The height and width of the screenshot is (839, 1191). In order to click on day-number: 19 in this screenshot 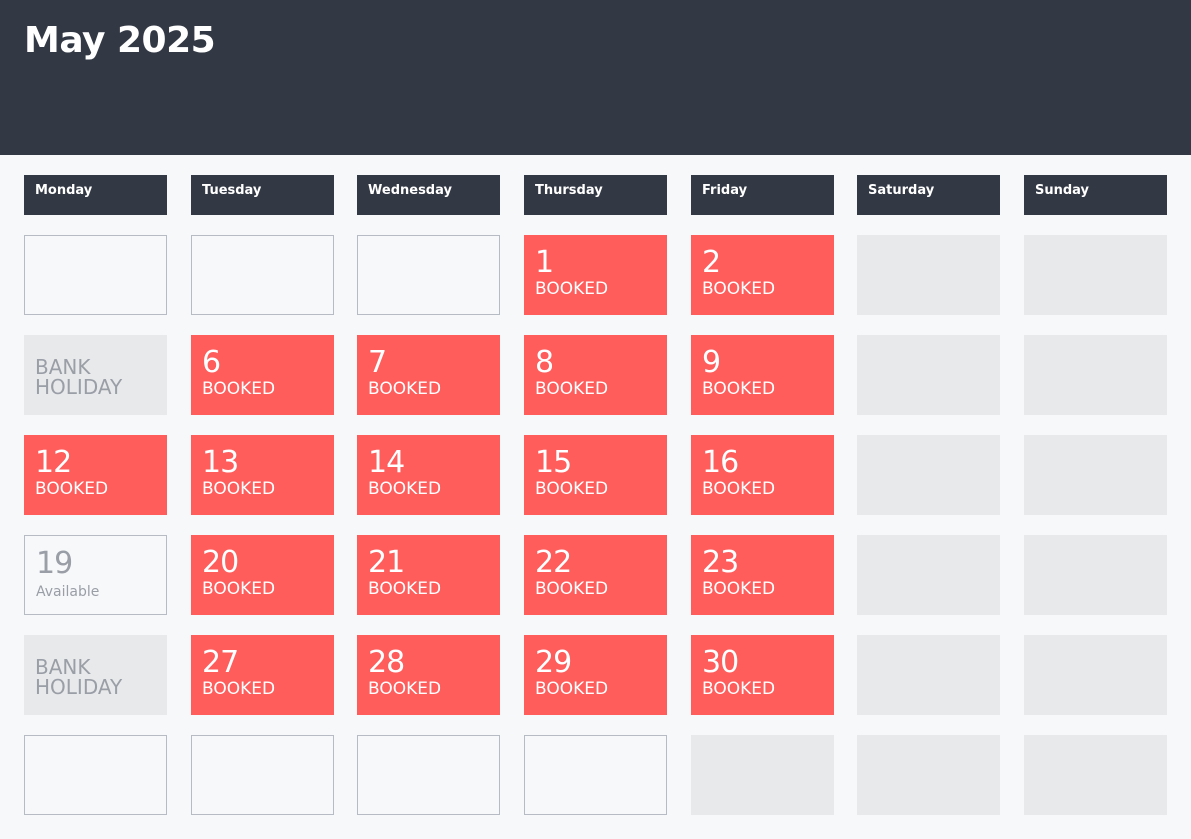, I will do `click(54, 563)`.